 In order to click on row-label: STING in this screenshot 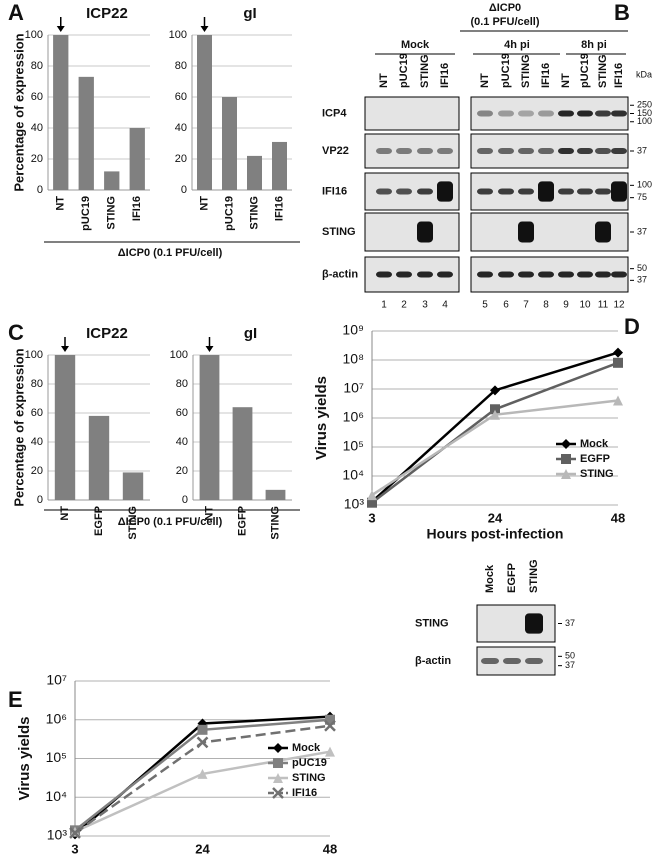, I will do `click(432, 623)`.